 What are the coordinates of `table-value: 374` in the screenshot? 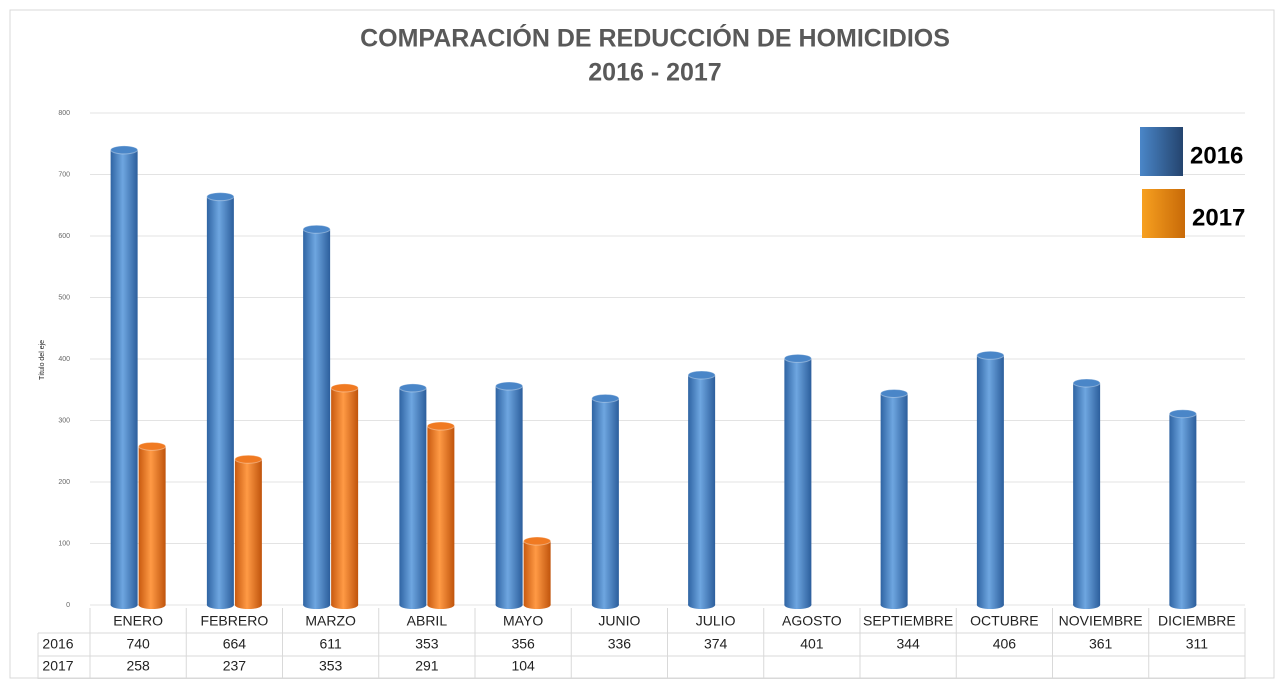 It's located at (716, 644).